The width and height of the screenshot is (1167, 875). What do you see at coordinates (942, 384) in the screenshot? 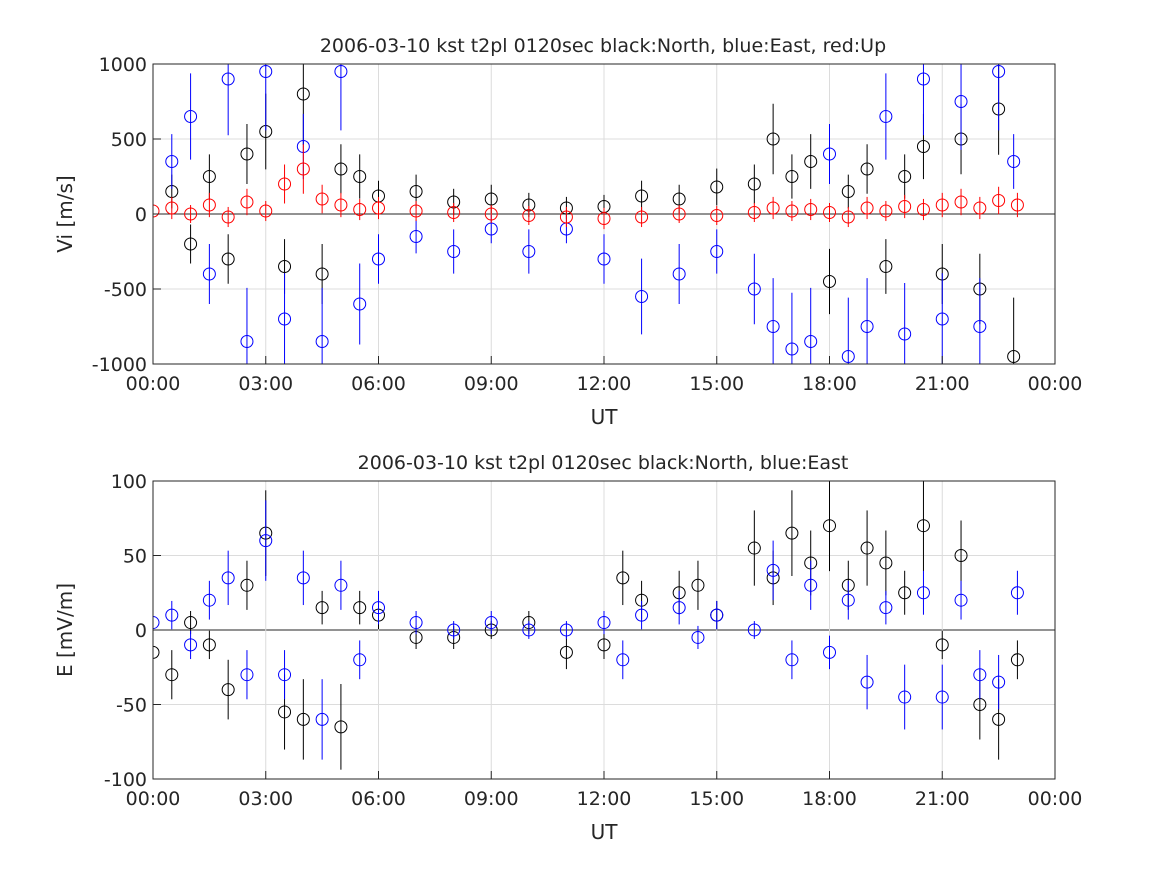
I see `x-tick-label: 21:00` at bounding box center [942, 384].